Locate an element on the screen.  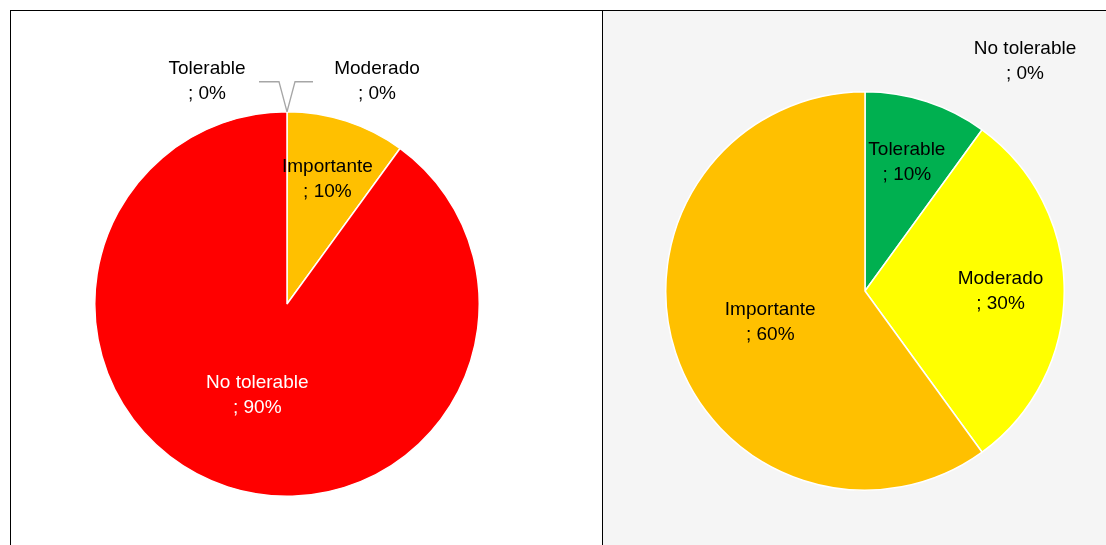
slice-label: Moderado is located at coordinates (1000, 277).